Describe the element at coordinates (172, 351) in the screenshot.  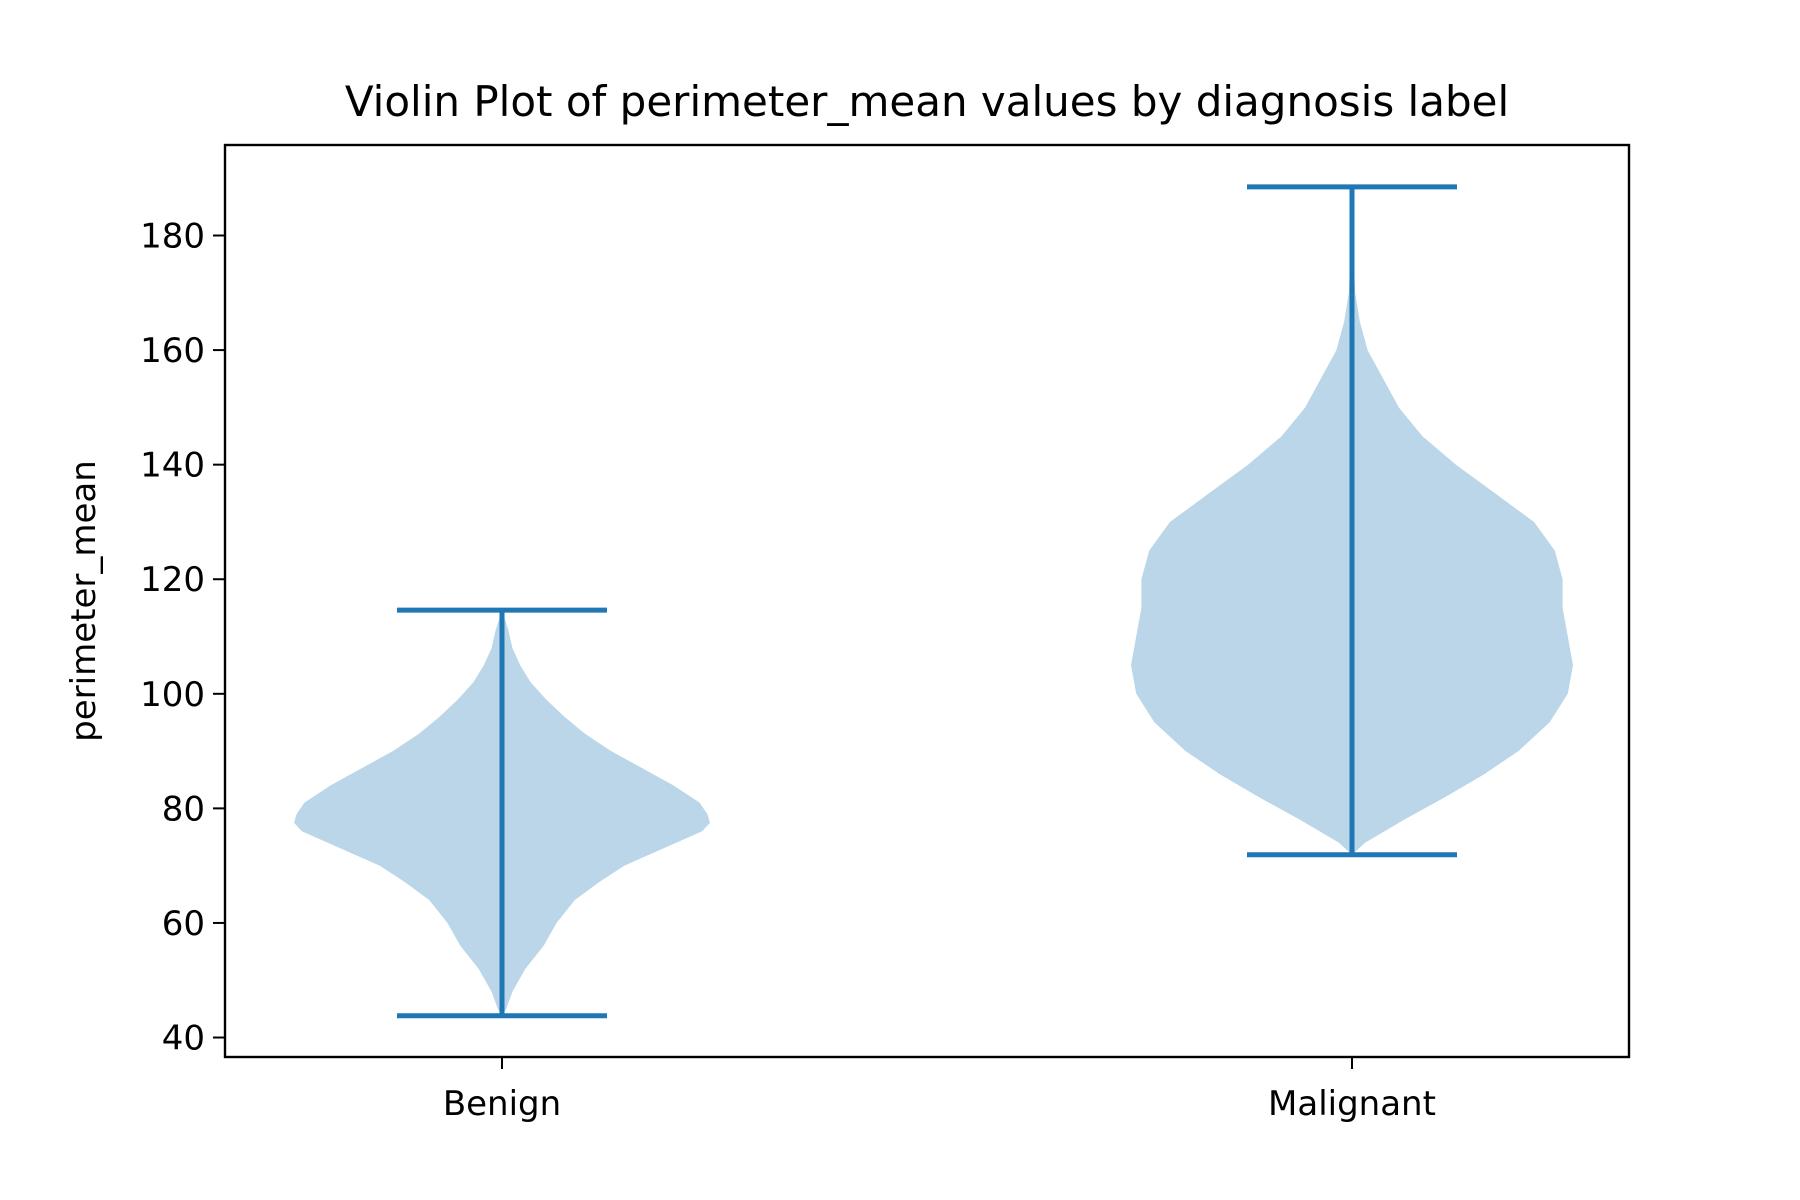
I see `y-tick-label: 160` at that location.